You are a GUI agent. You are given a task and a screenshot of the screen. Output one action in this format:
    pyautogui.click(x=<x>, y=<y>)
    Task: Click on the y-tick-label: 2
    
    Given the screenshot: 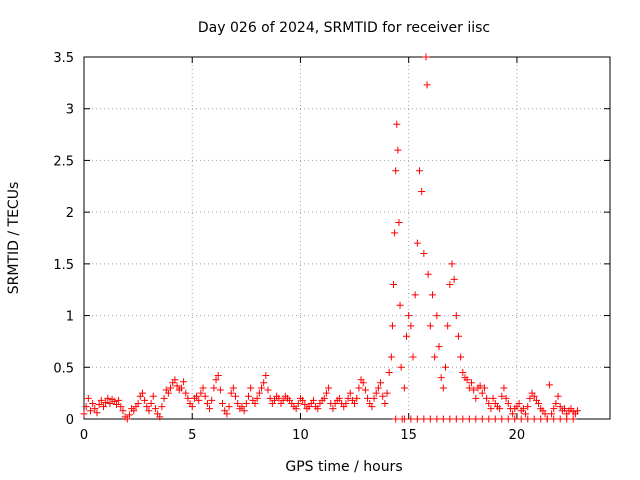 What is the action you would take?
    pyautogui.click(x=70, y=213)
    